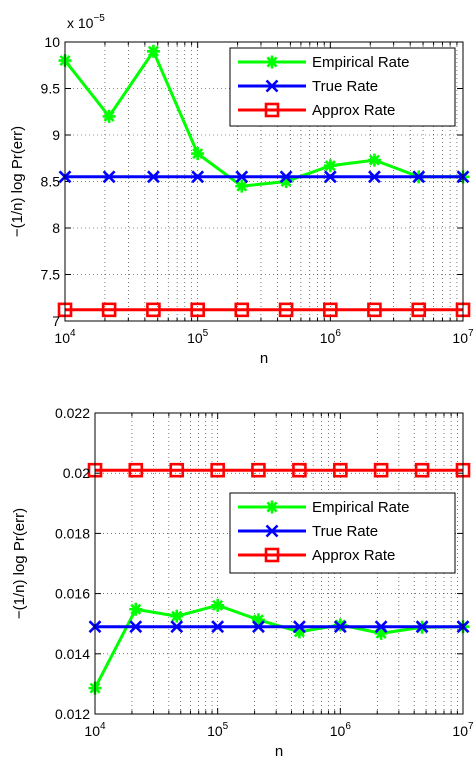 This screenshot has width=474, height=768. What do you see at coordinates (51, 275) in the screenshot?
I see `y-tick-label: 7.5` at bounding box center [51, 275].